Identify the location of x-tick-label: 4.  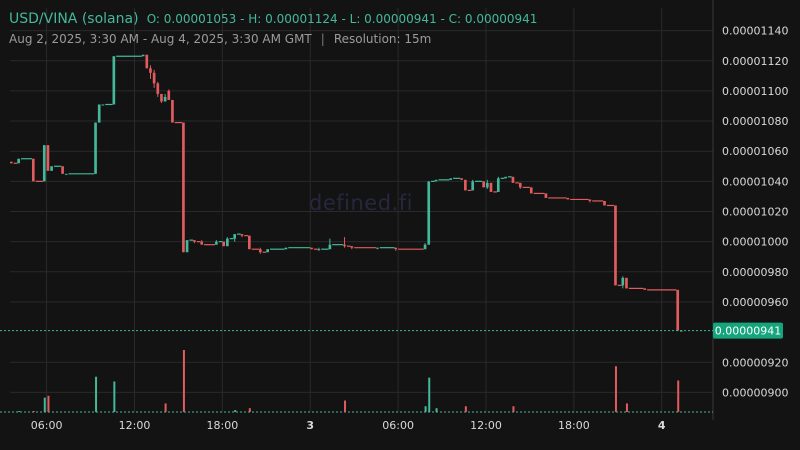
(662, 425).